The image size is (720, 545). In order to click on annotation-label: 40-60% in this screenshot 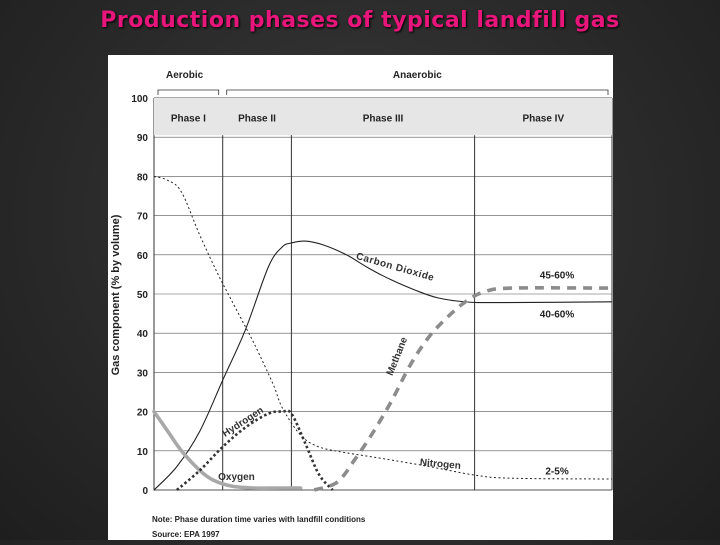, I will do `click(557, 315)`.